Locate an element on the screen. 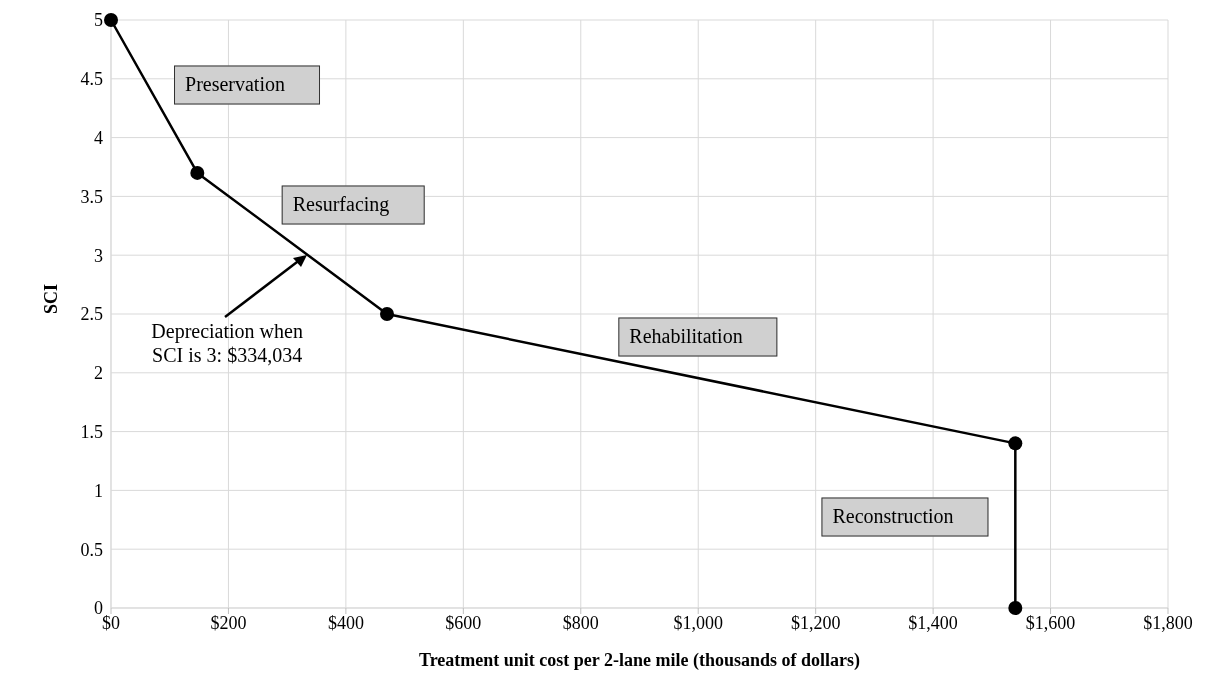 The width and height of the screenshot is (1208, 679). annotation: Preservation is located at coordinates (247, 85).